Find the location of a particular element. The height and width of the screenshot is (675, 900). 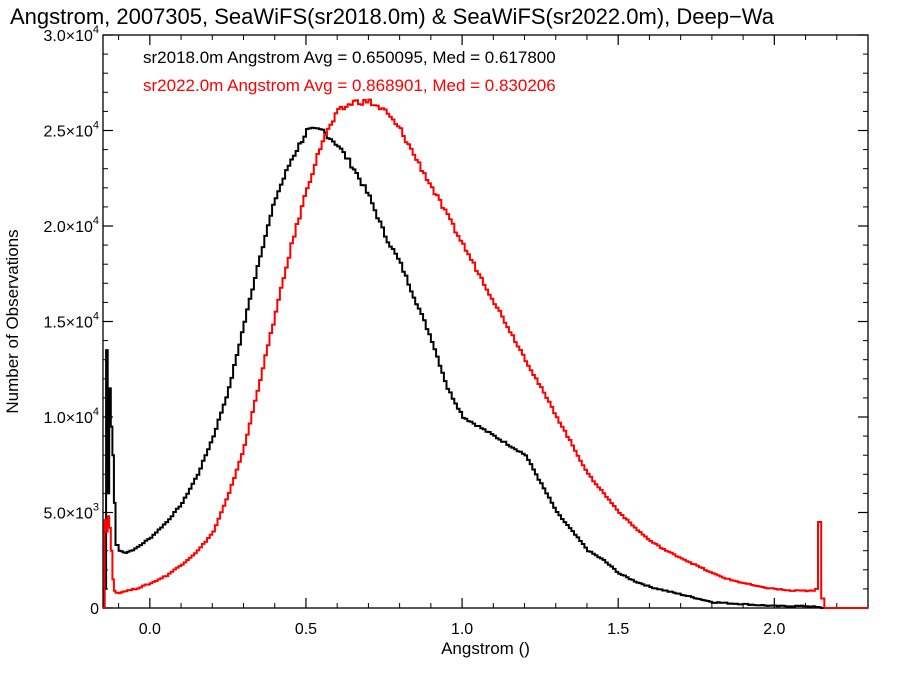

y-tick-label: 2.0×10⁴ is located at coordinates (71, 225).